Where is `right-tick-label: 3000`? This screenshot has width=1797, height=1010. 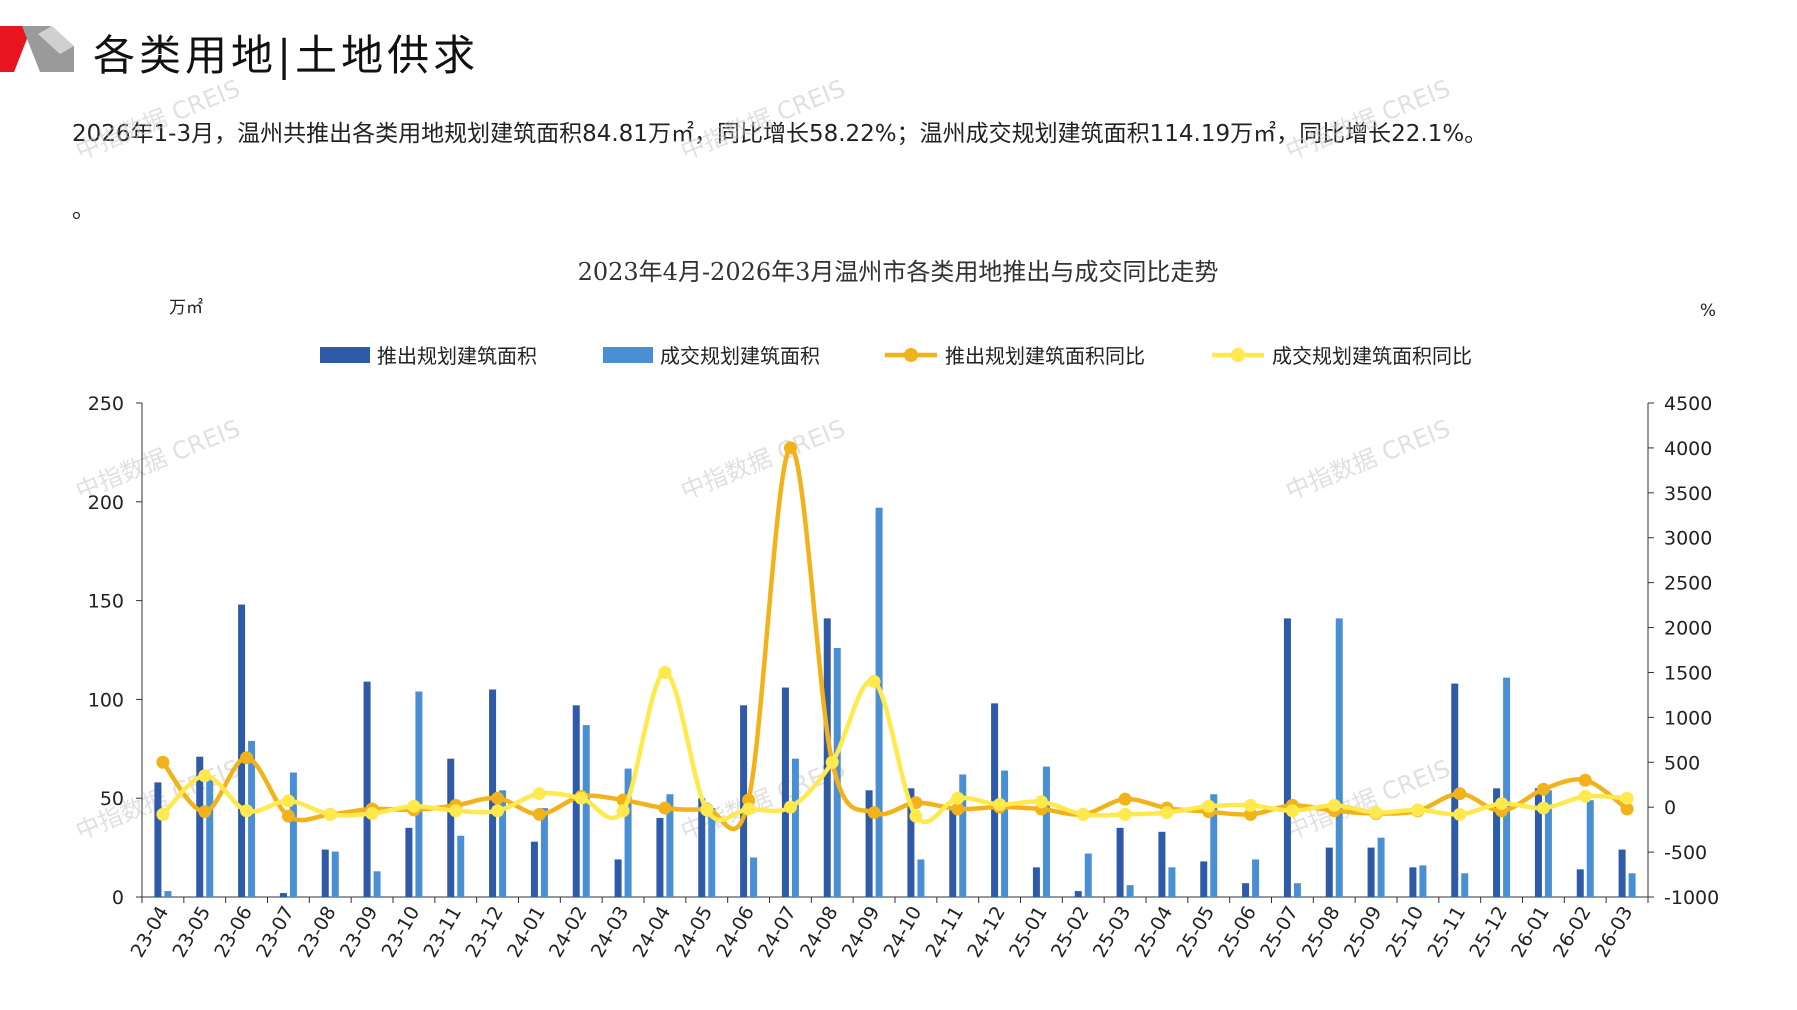 right-tick-label: 3000 is located at coordinates (1688, 539).